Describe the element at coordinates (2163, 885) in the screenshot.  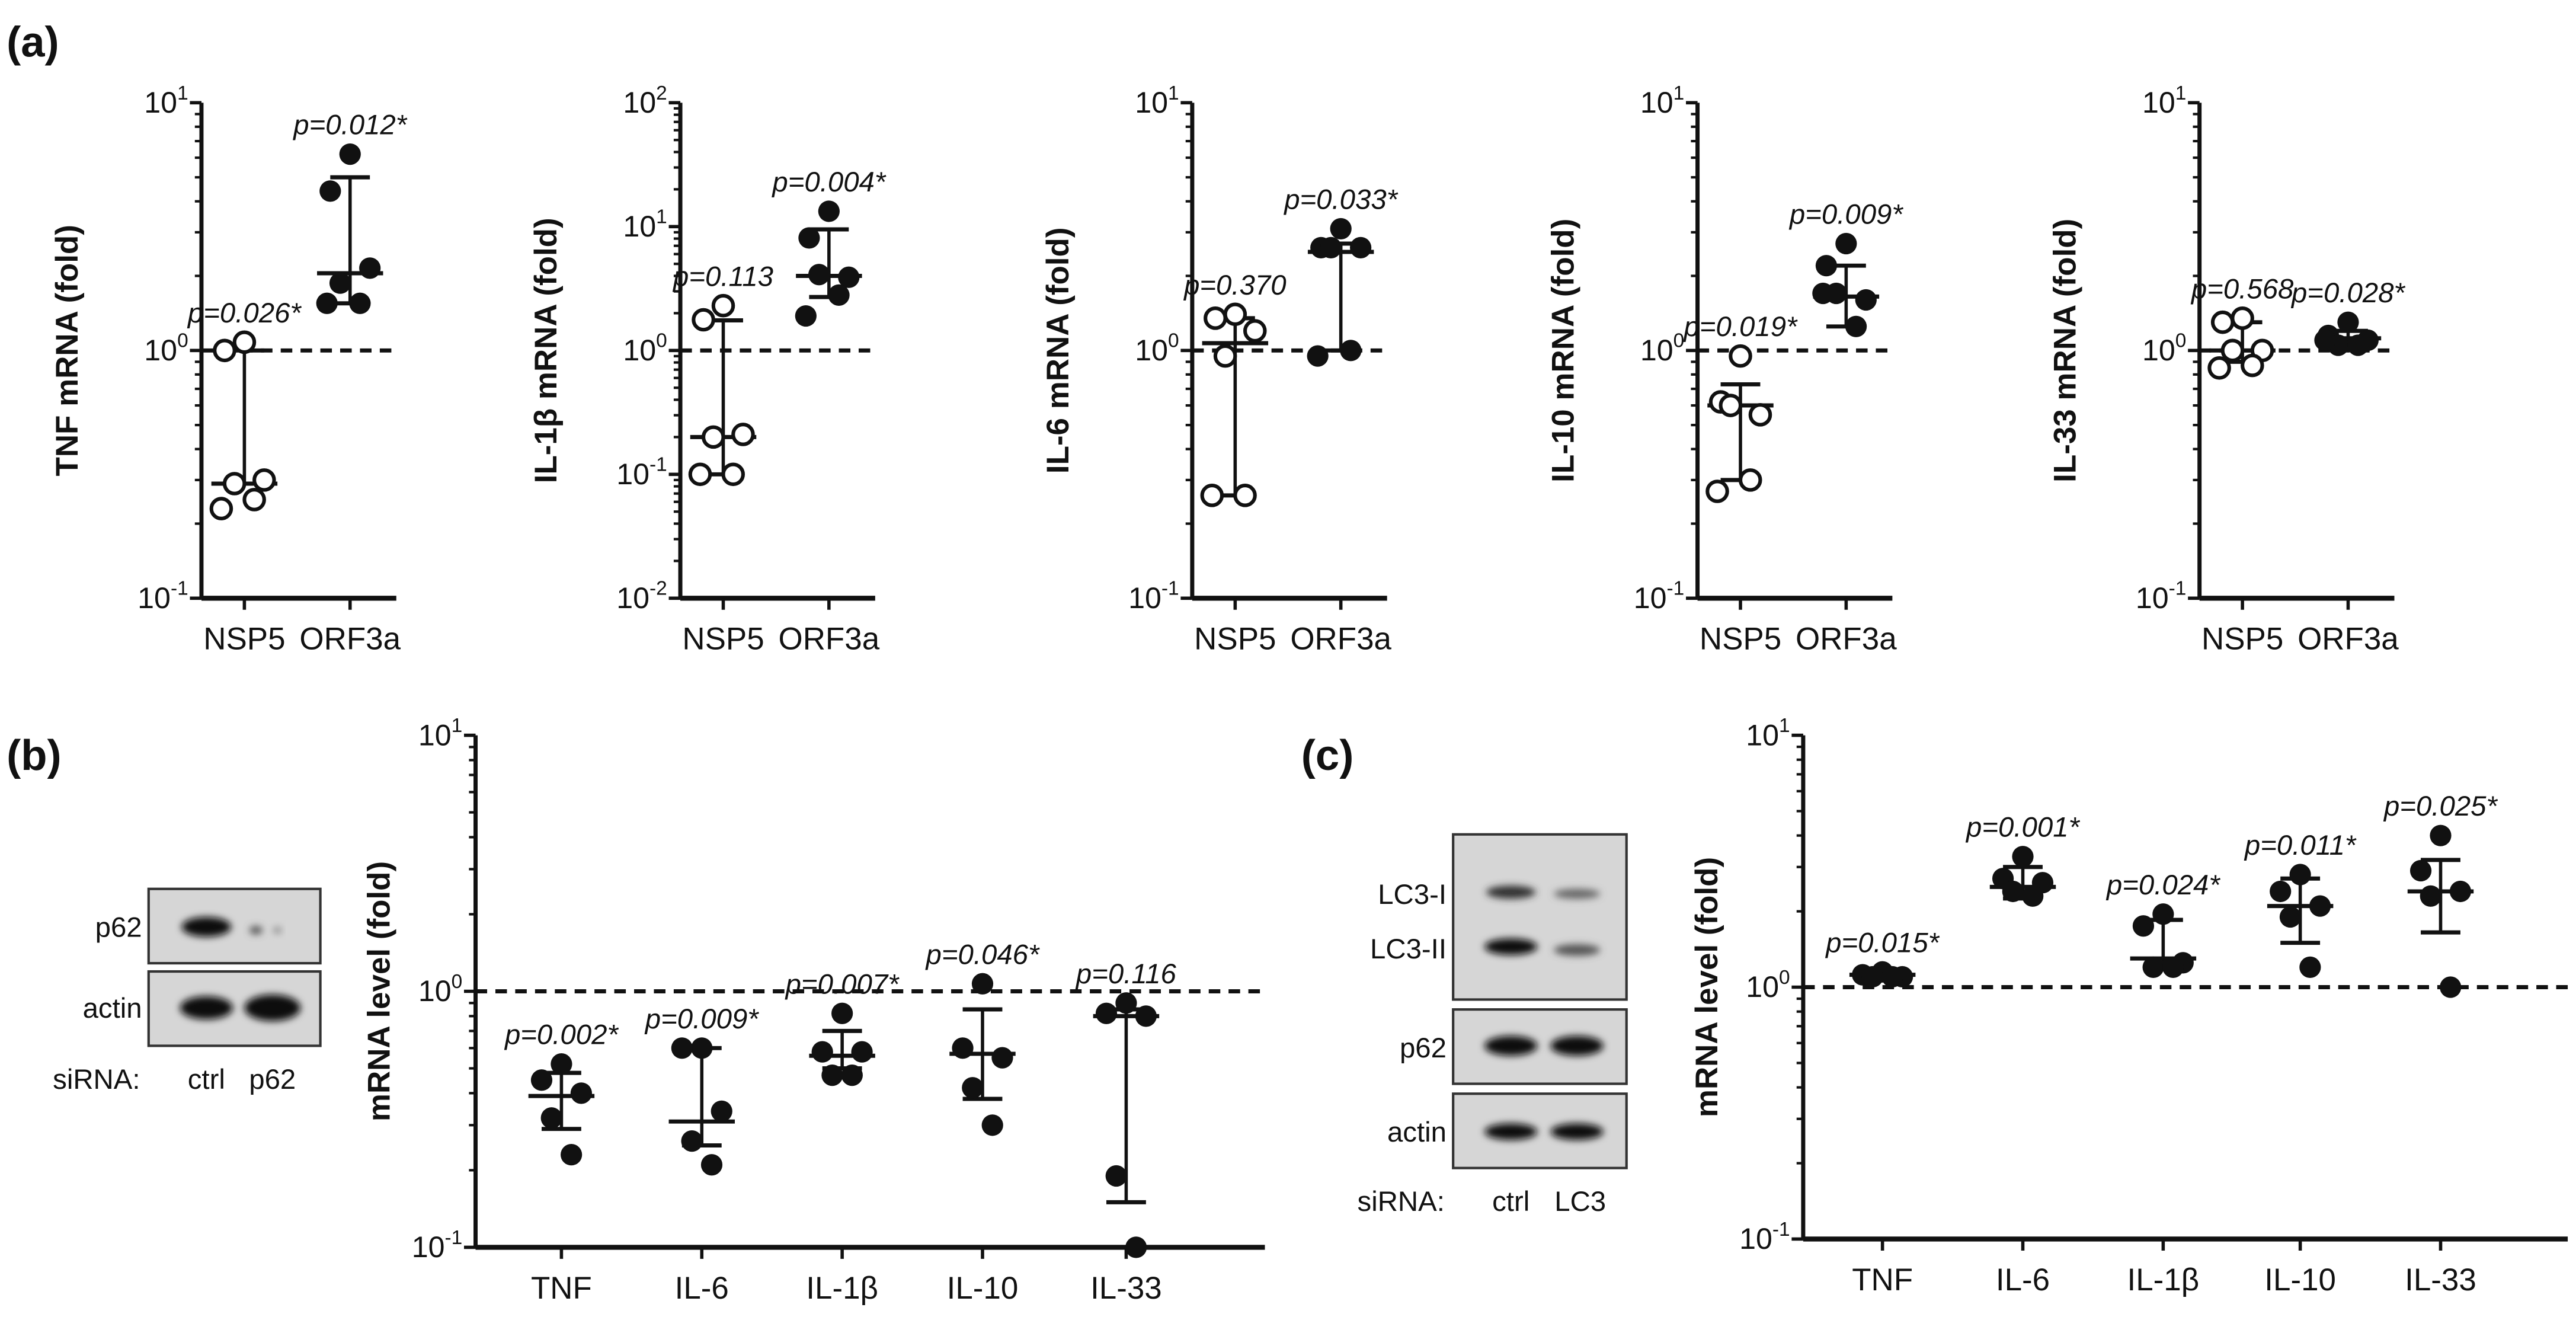
I see `p-value-label: p=0.024*` at that location.